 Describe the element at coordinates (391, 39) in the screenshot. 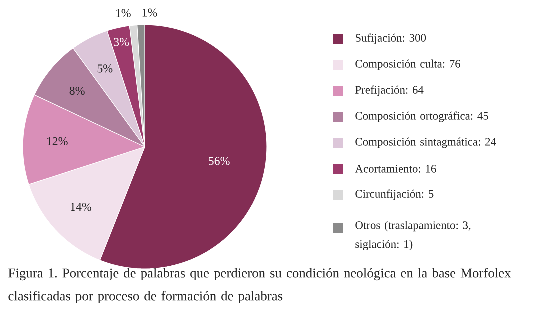

I see `legend-label: Sufijación: 300` at that location.